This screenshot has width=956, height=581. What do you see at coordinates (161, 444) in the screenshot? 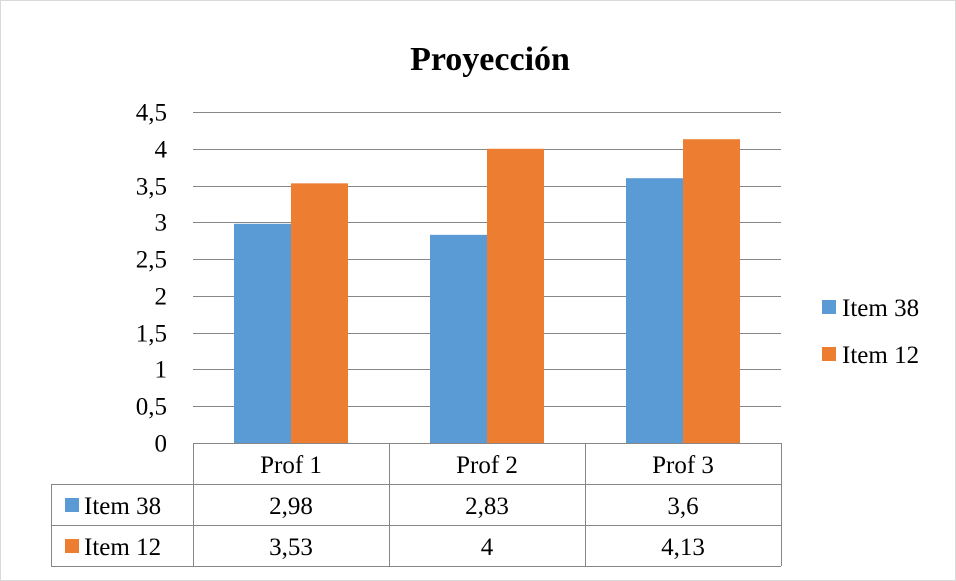
I see `y-tick-label: 0` at bounding box center [161, 444].